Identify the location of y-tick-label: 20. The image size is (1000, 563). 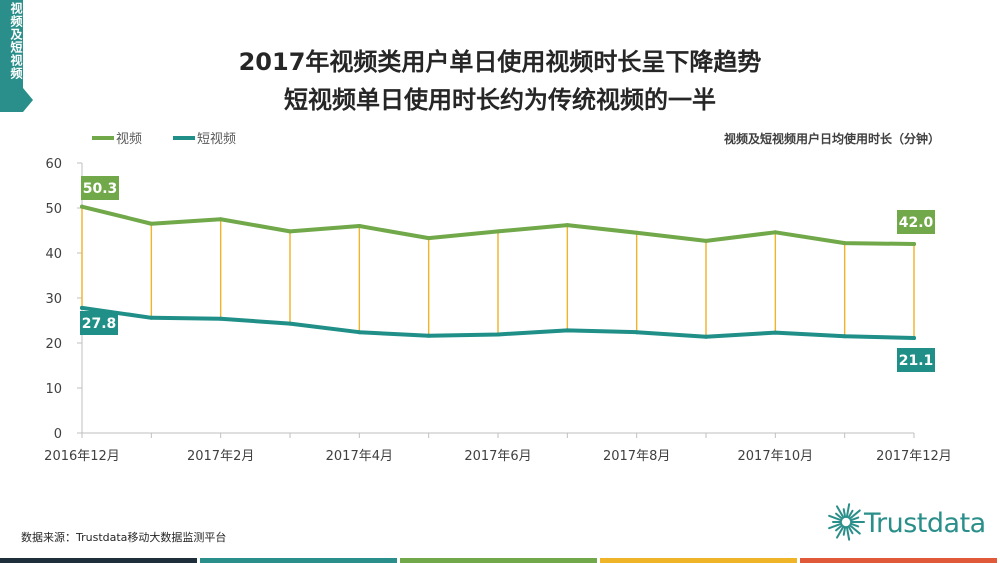
(53, 344).